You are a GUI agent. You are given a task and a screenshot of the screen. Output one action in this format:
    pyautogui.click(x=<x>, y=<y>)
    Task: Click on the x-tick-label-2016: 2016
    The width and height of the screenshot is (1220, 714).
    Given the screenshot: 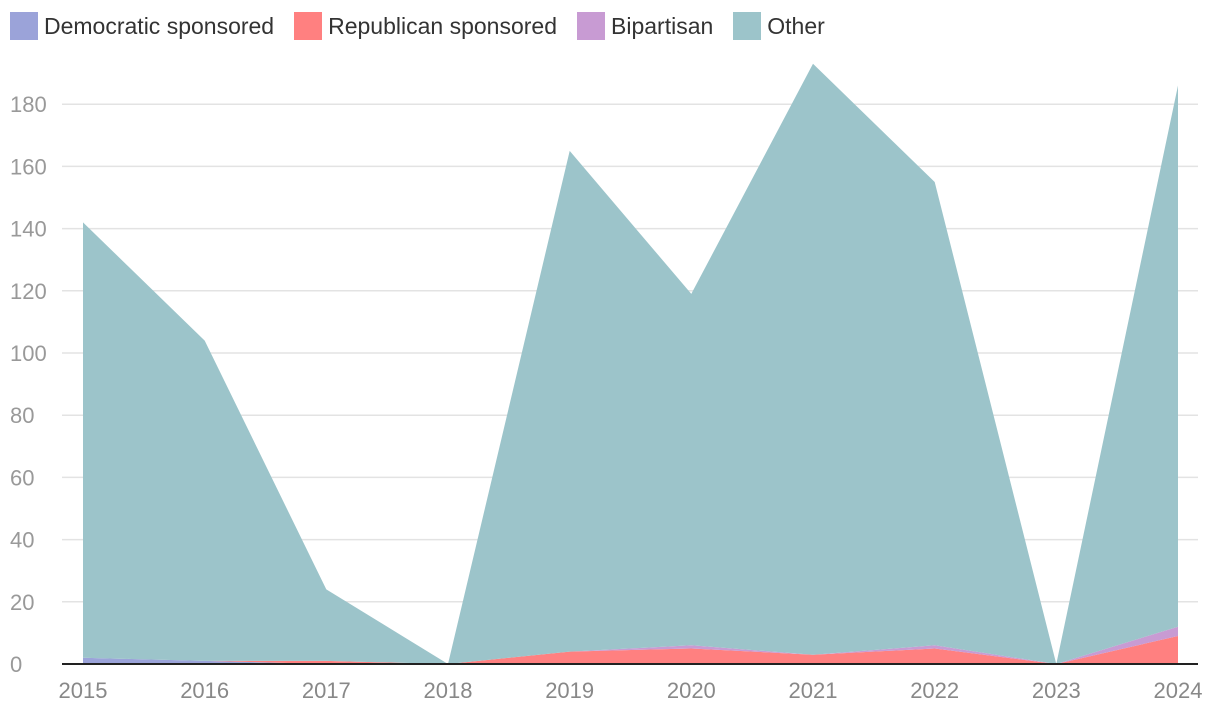 What is the action you would take?
    pyautogui.click(x=204, y=690)
    